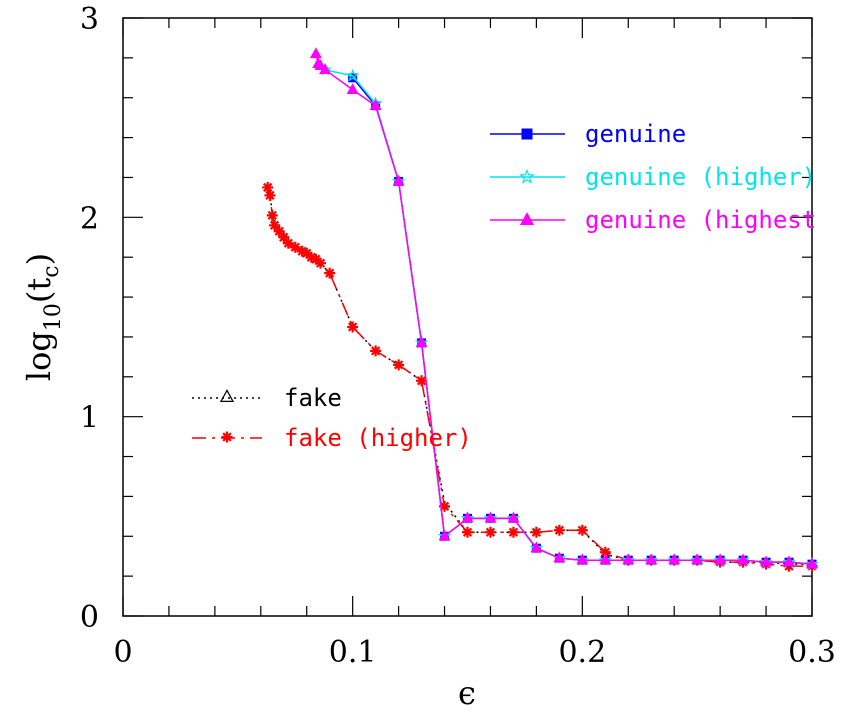 This screenshot has width=846, height=713. Describe the element at coordinates (313, 398) in the screenshot. I see `legend-label: fake` at that location.